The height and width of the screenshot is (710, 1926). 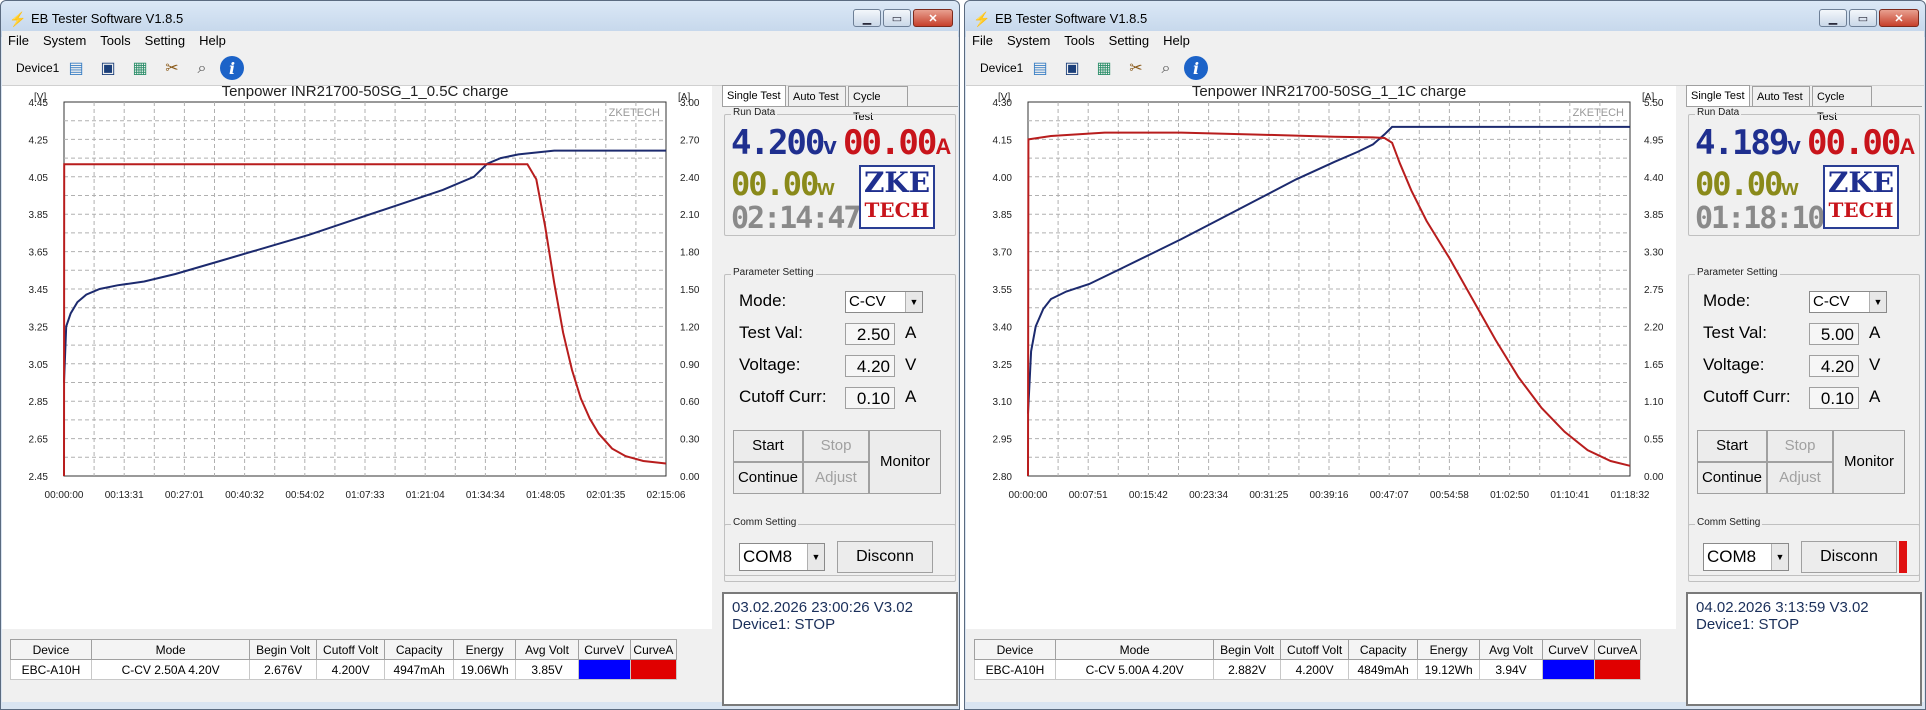 I want to click on x-tick-label: 01:10:41, so click(x=1569, y=495).